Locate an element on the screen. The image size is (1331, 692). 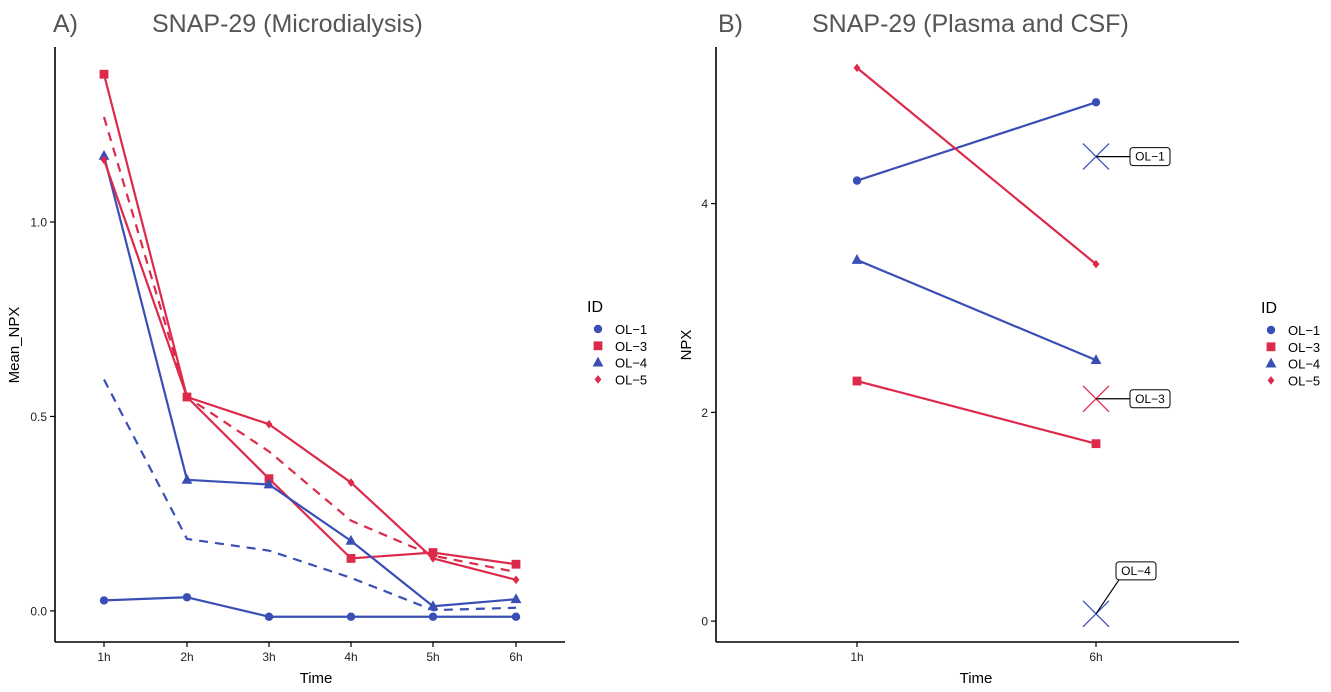
y-tick-label: 0 is located at coordinates (704, 622).